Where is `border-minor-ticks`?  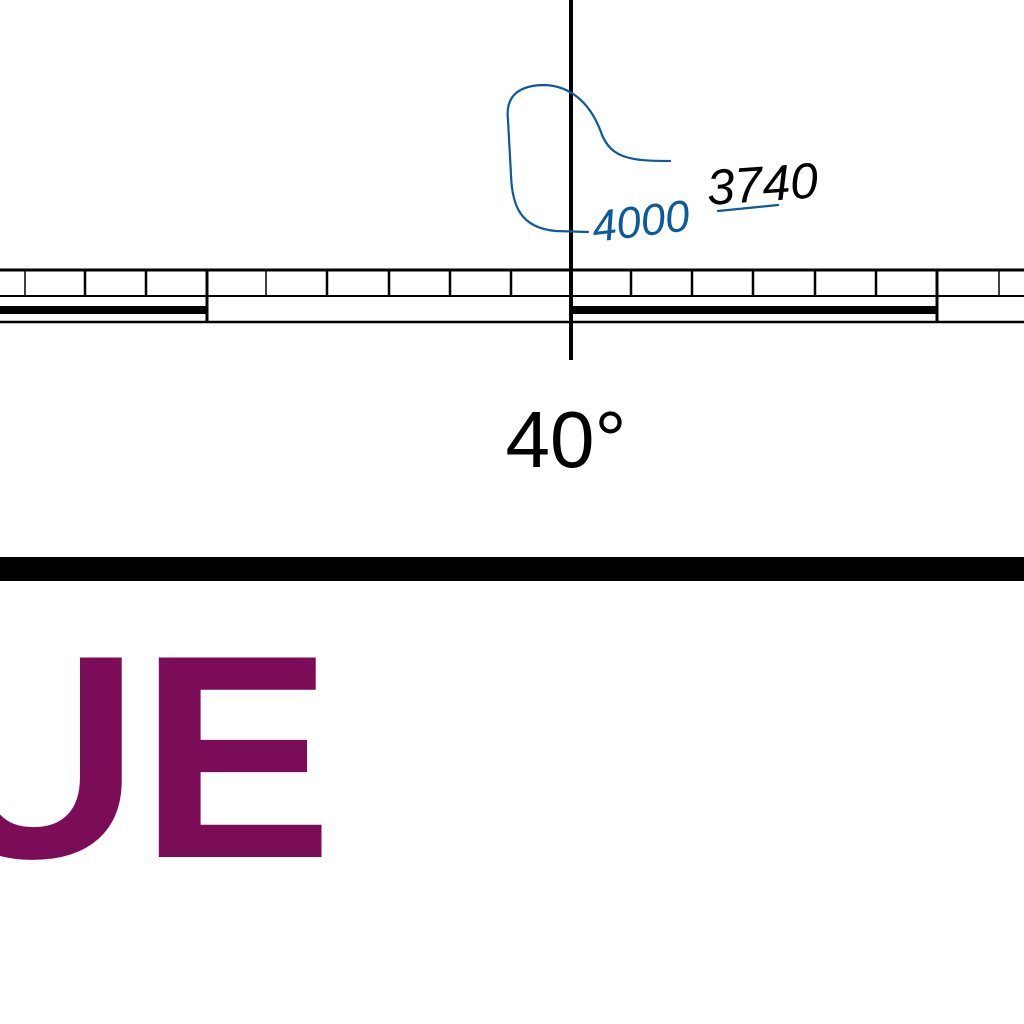
border-minor-ticks is located at coordinates (512, 283).